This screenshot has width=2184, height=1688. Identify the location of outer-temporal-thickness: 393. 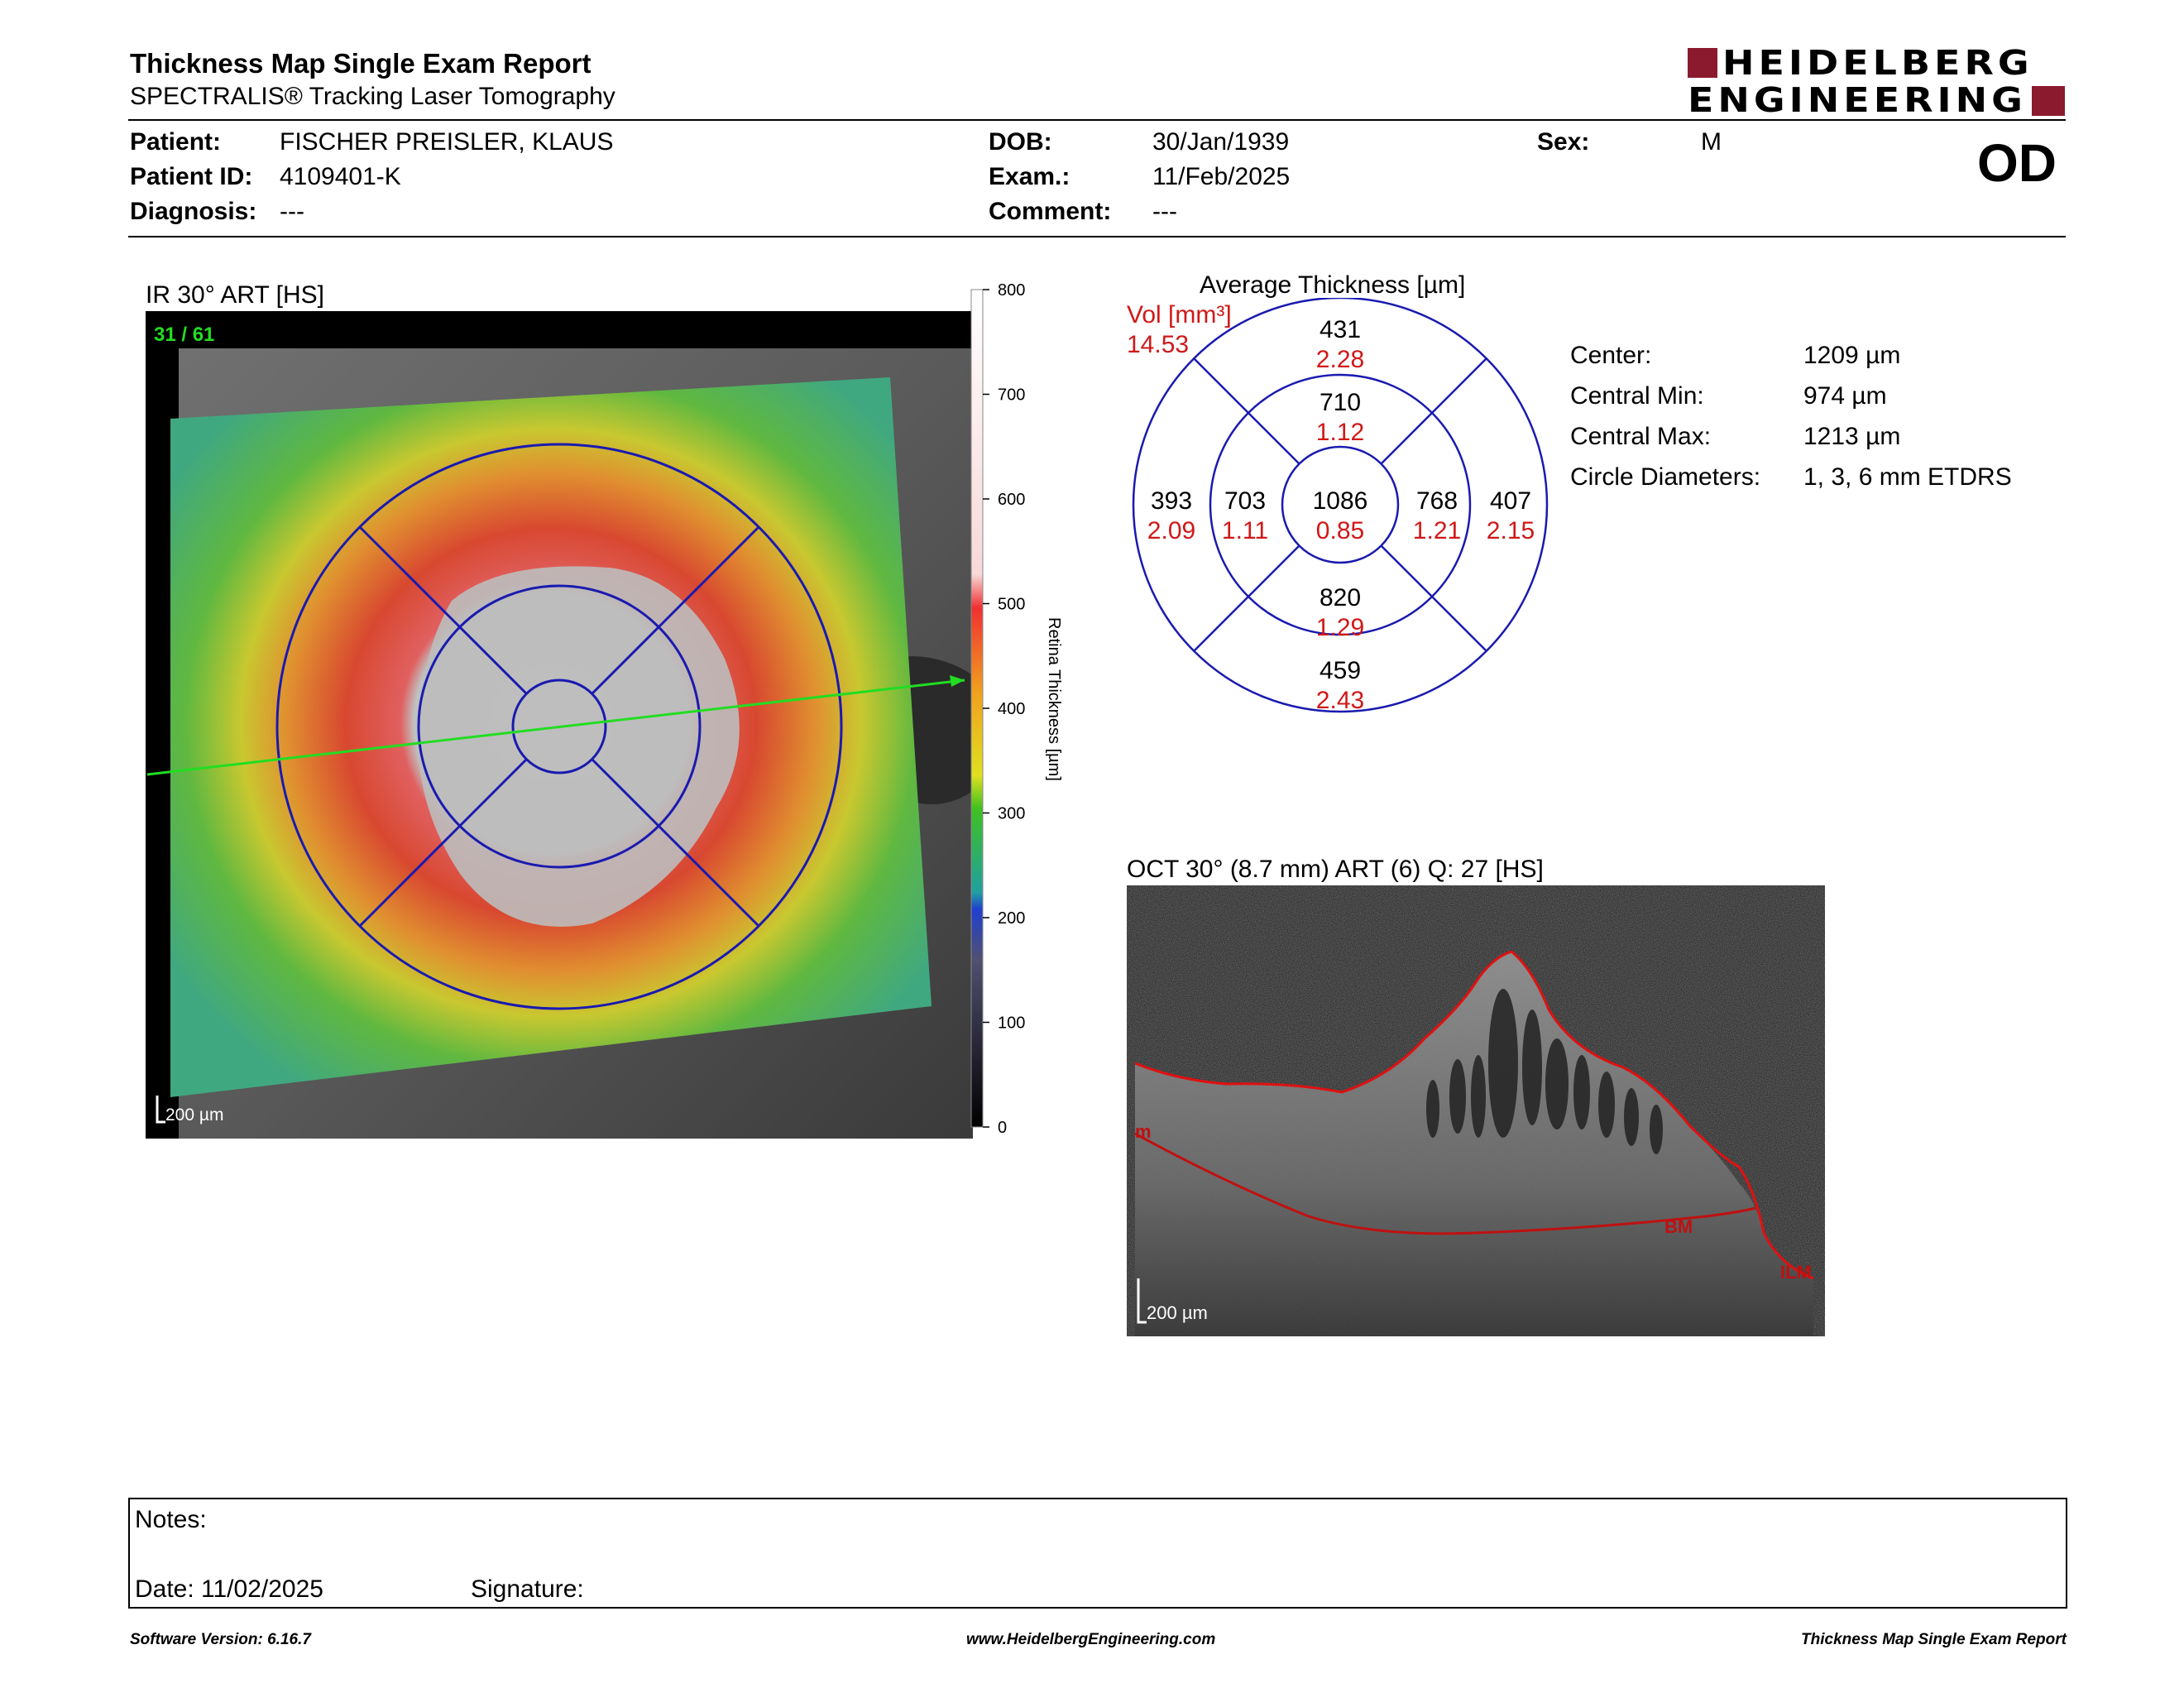
(1171, 501).